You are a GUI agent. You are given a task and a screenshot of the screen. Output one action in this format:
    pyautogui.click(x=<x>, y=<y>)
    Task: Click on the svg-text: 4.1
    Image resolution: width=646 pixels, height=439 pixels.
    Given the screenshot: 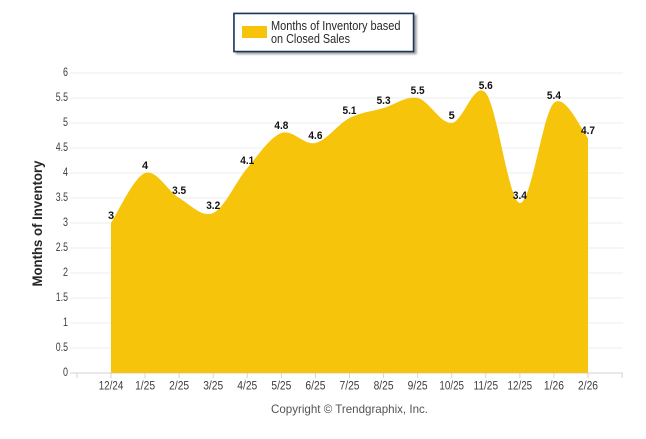 What is the action you would take?
    pyautogui.click(x=247, y=161)
    